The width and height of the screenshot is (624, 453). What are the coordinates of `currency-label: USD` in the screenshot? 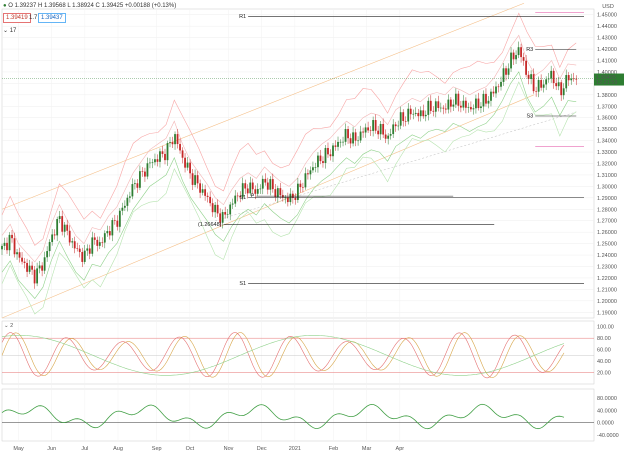 It's located at (608, 7).